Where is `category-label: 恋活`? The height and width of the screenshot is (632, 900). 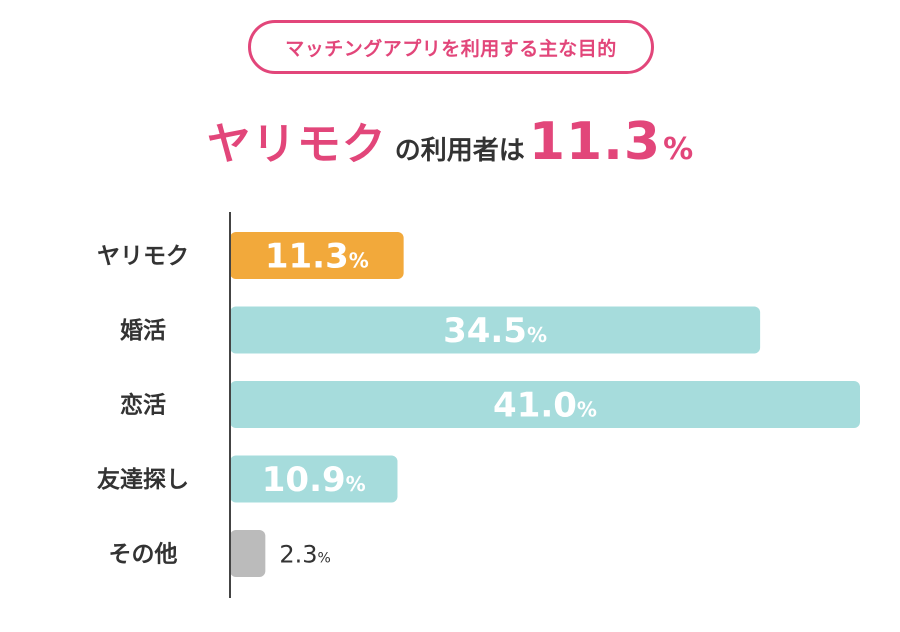
category-label: 恋活 is located at coordinates (143, 405).